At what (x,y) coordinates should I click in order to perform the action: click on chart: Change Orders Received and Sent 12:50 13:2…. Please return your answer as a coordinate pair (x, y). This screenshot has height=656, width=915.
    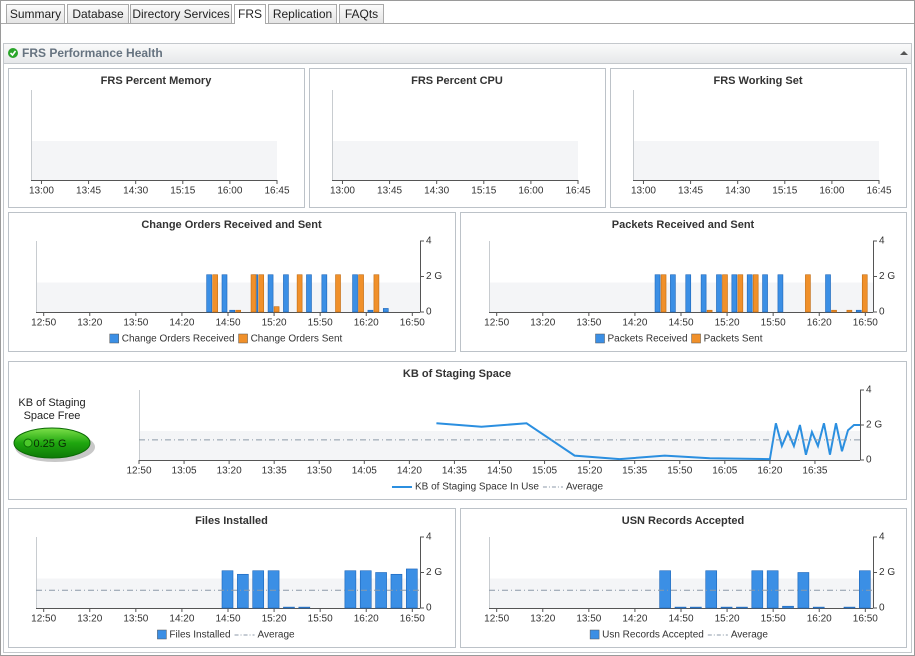
    Looking at the image, I should click on (232, 282).